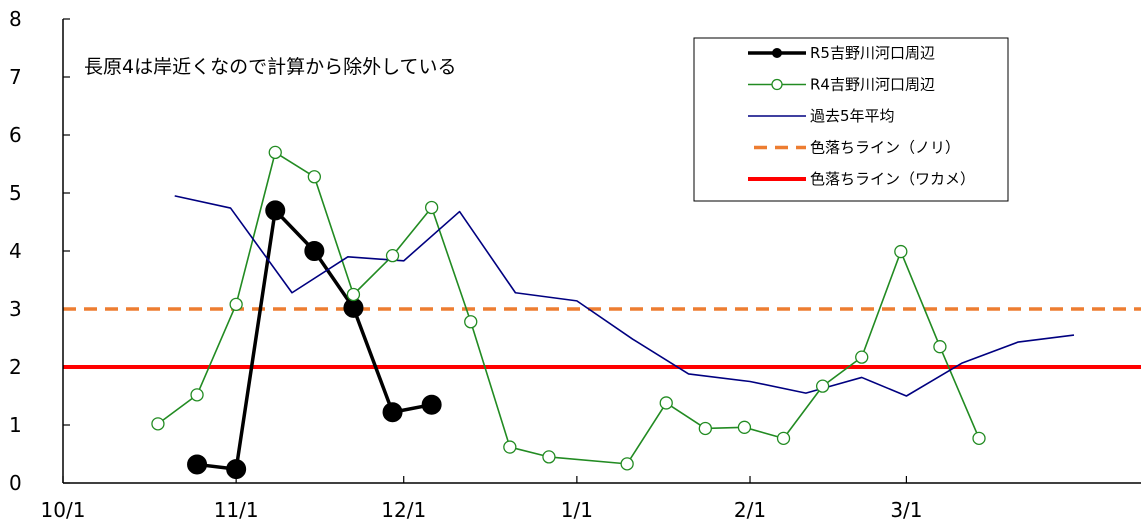  What do you see at coordinates (270, 67) in the screenshot?
I see `chart-annotation: 長原4は岸近くなので計算から除外している` at bounding box center [270, 67].